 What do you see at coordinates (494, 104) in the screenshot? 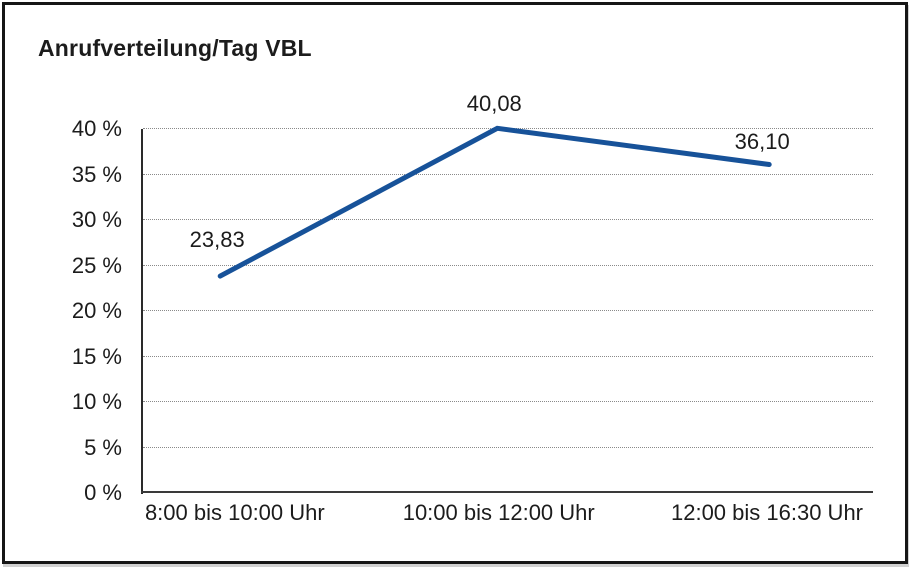
I see `data-label: 40,08` at bounding box center [494, 104].